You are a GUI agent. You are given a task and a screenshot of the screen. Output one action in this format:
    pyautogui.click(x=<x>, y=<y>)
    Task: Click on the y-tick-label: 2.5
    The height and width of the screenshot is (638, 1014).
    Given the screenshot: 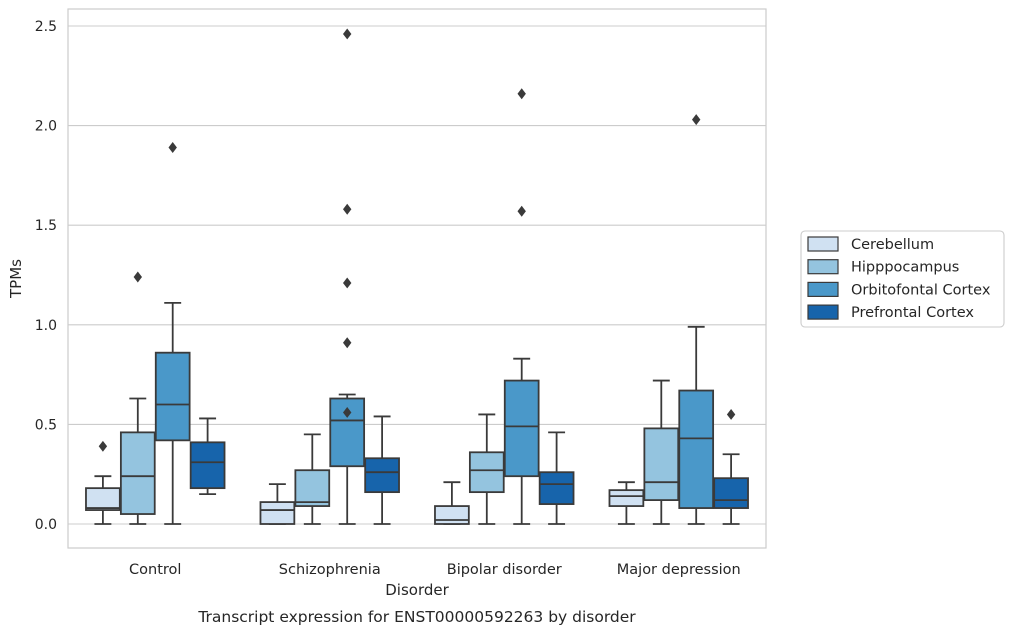 What is the action you would take?
    pyautogui.click(x=46, y=27)
    